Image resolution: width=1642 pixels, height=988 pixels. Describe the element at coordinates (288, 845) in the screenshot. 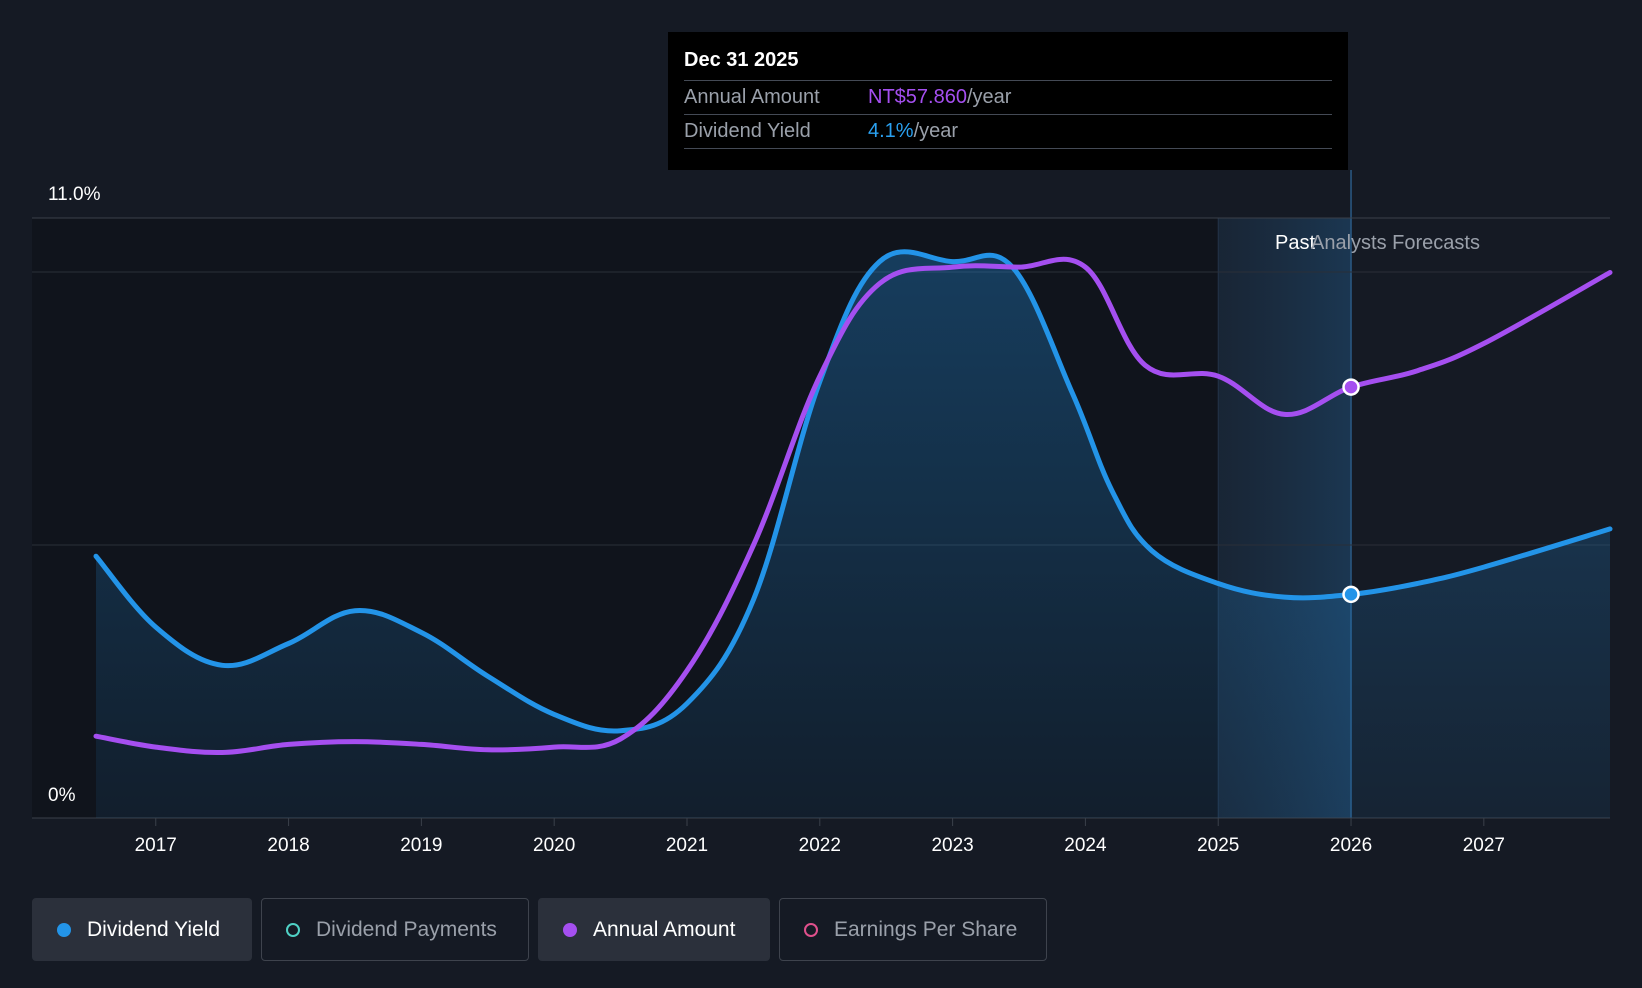

I see `x-tick-label: 2018` at that location.